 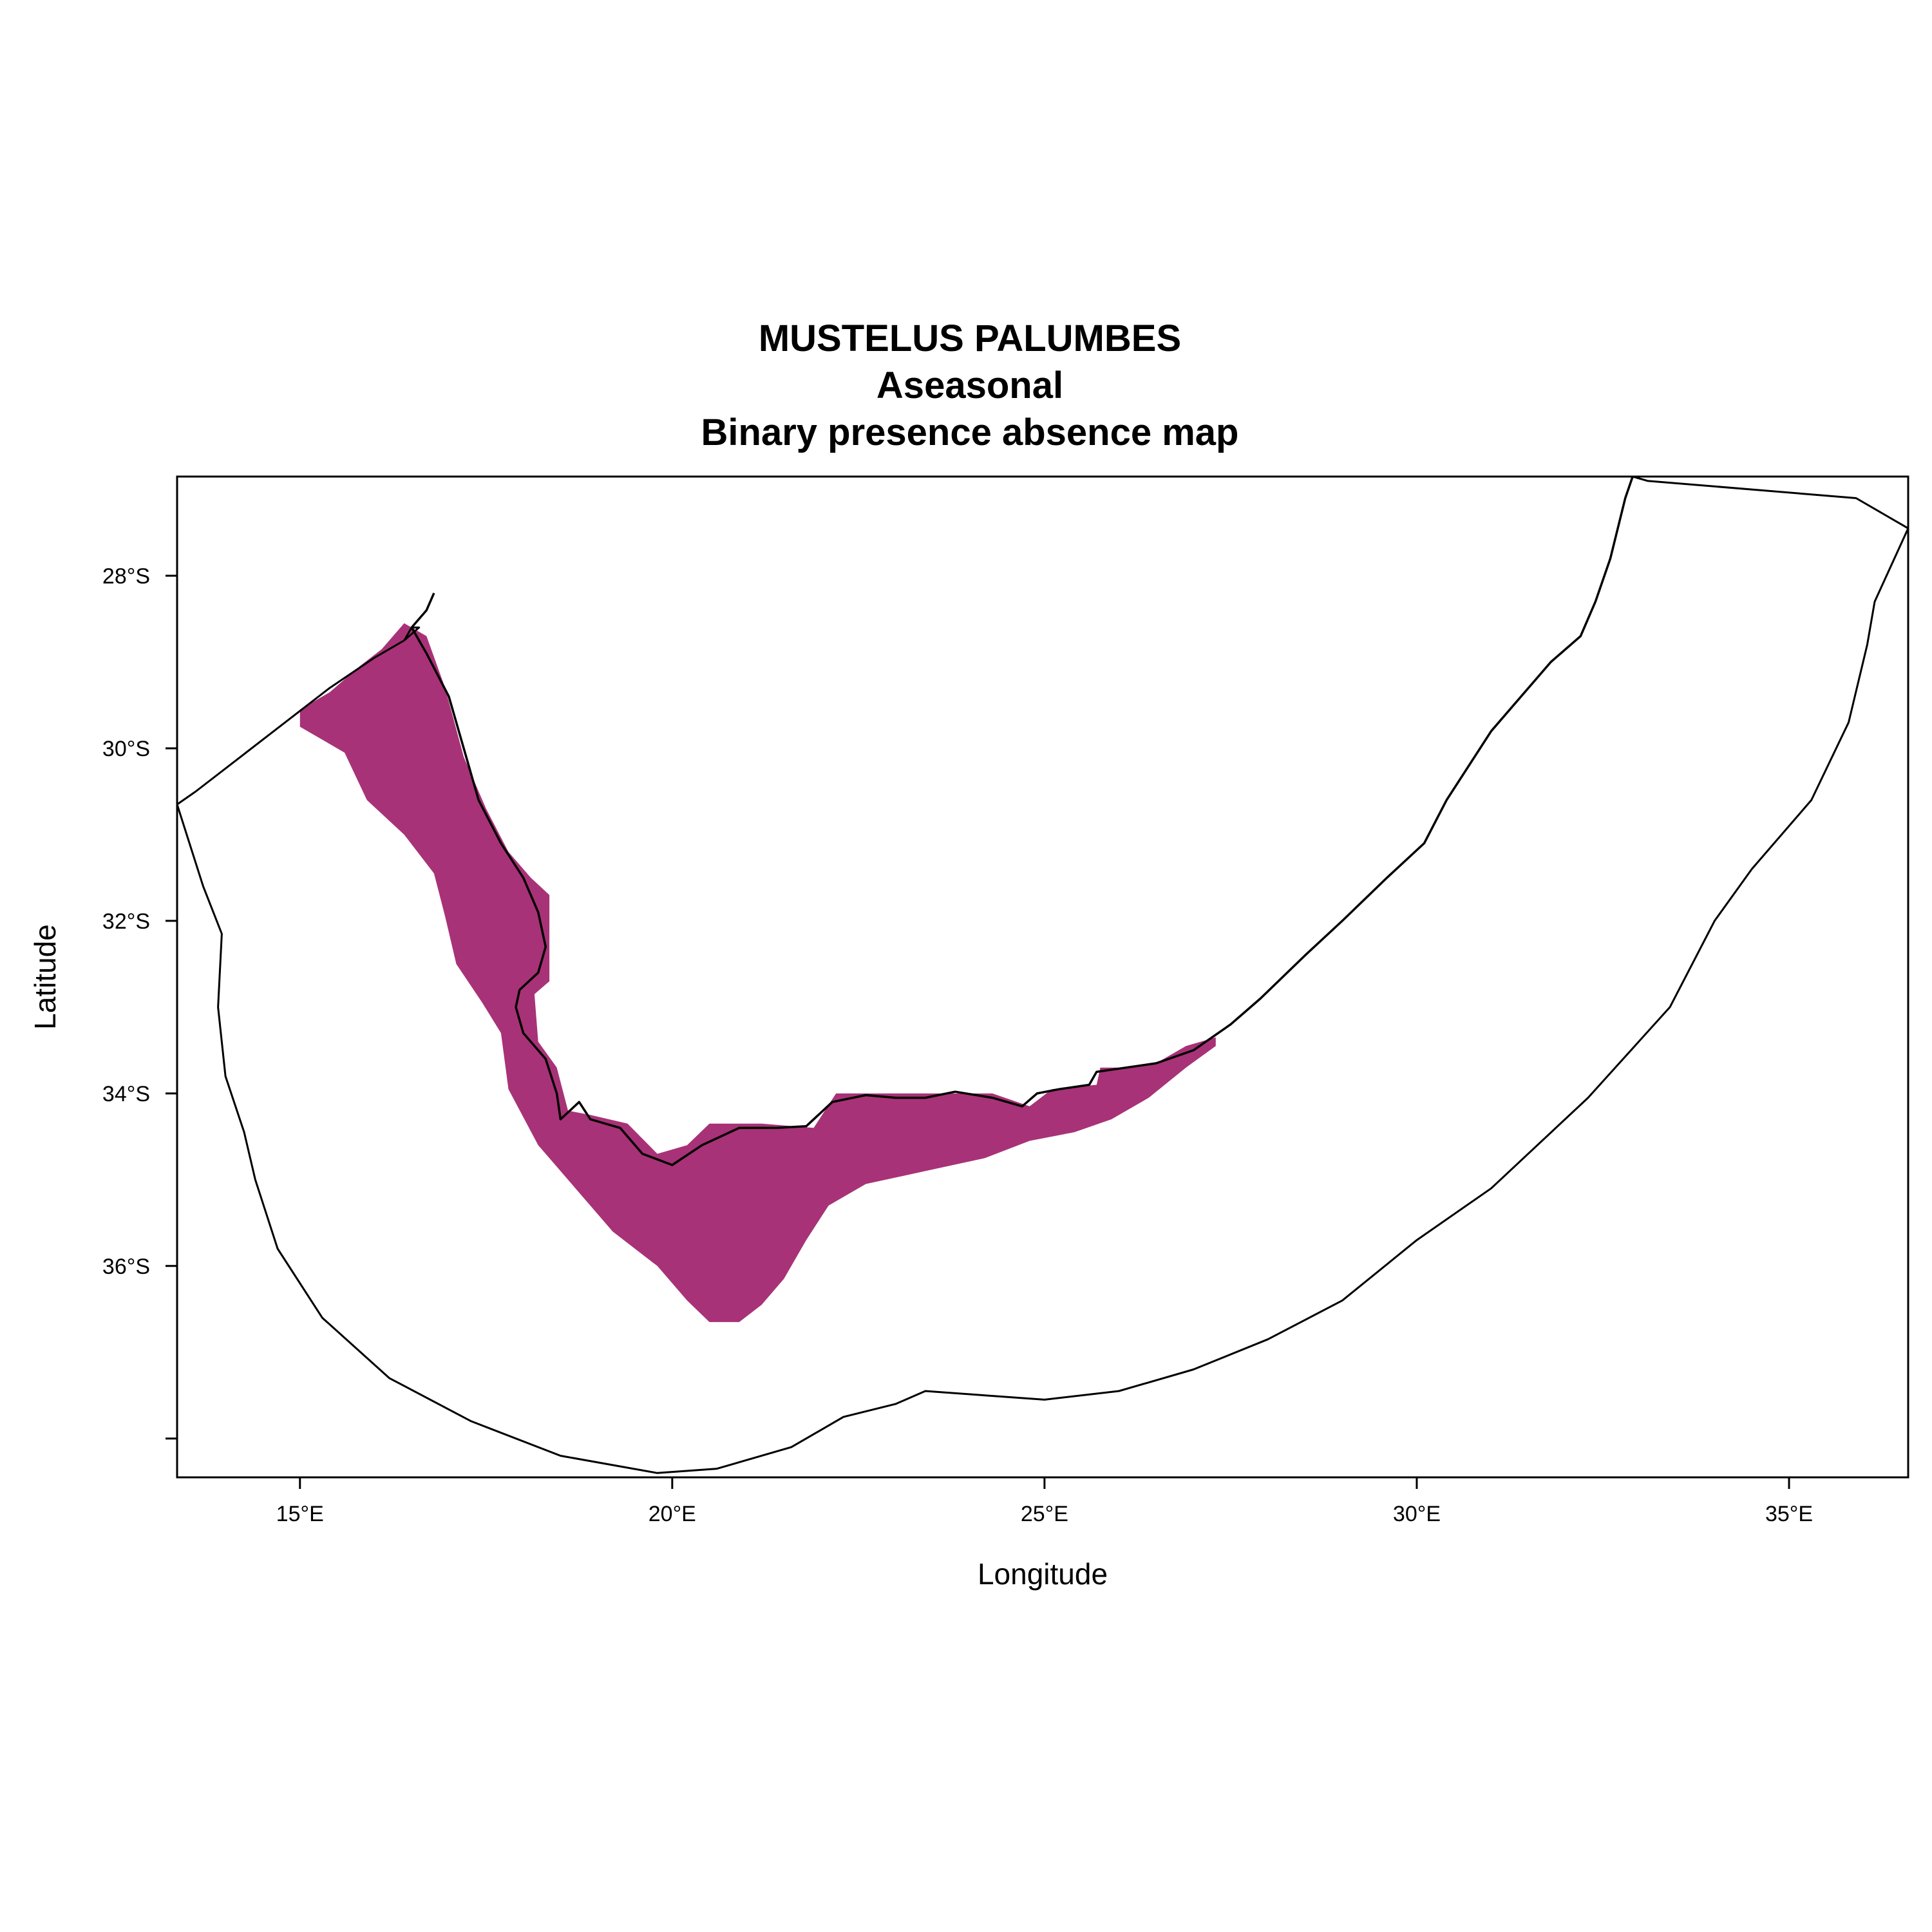 I want to click on y-axis-label: Latitude, so click(x=45, y=977).